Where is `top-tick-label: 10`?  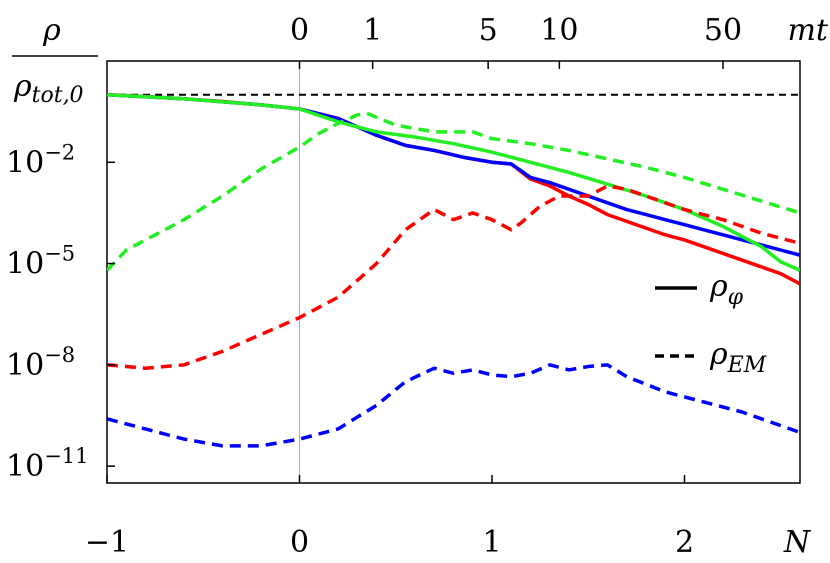
top-tick-label: 10 is located at coordinates (559, 30).